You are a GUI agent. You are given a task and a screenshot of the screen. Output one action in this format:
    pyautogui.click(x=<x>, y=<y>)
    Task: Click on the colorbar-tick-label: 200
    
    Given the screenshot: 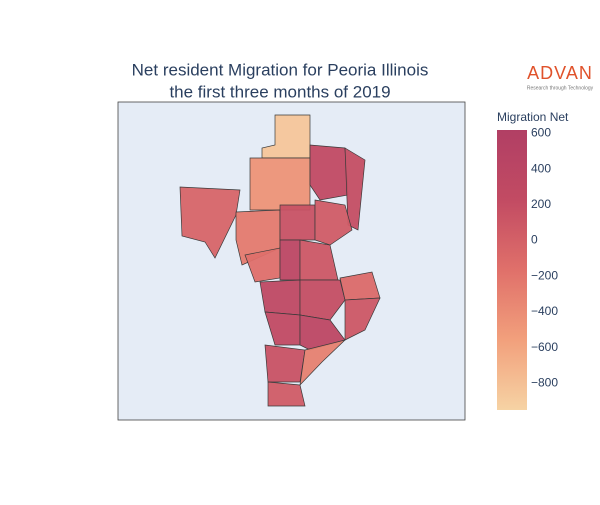 What is the action you would take?
    pyautogui.click(x=541, y=204)
    